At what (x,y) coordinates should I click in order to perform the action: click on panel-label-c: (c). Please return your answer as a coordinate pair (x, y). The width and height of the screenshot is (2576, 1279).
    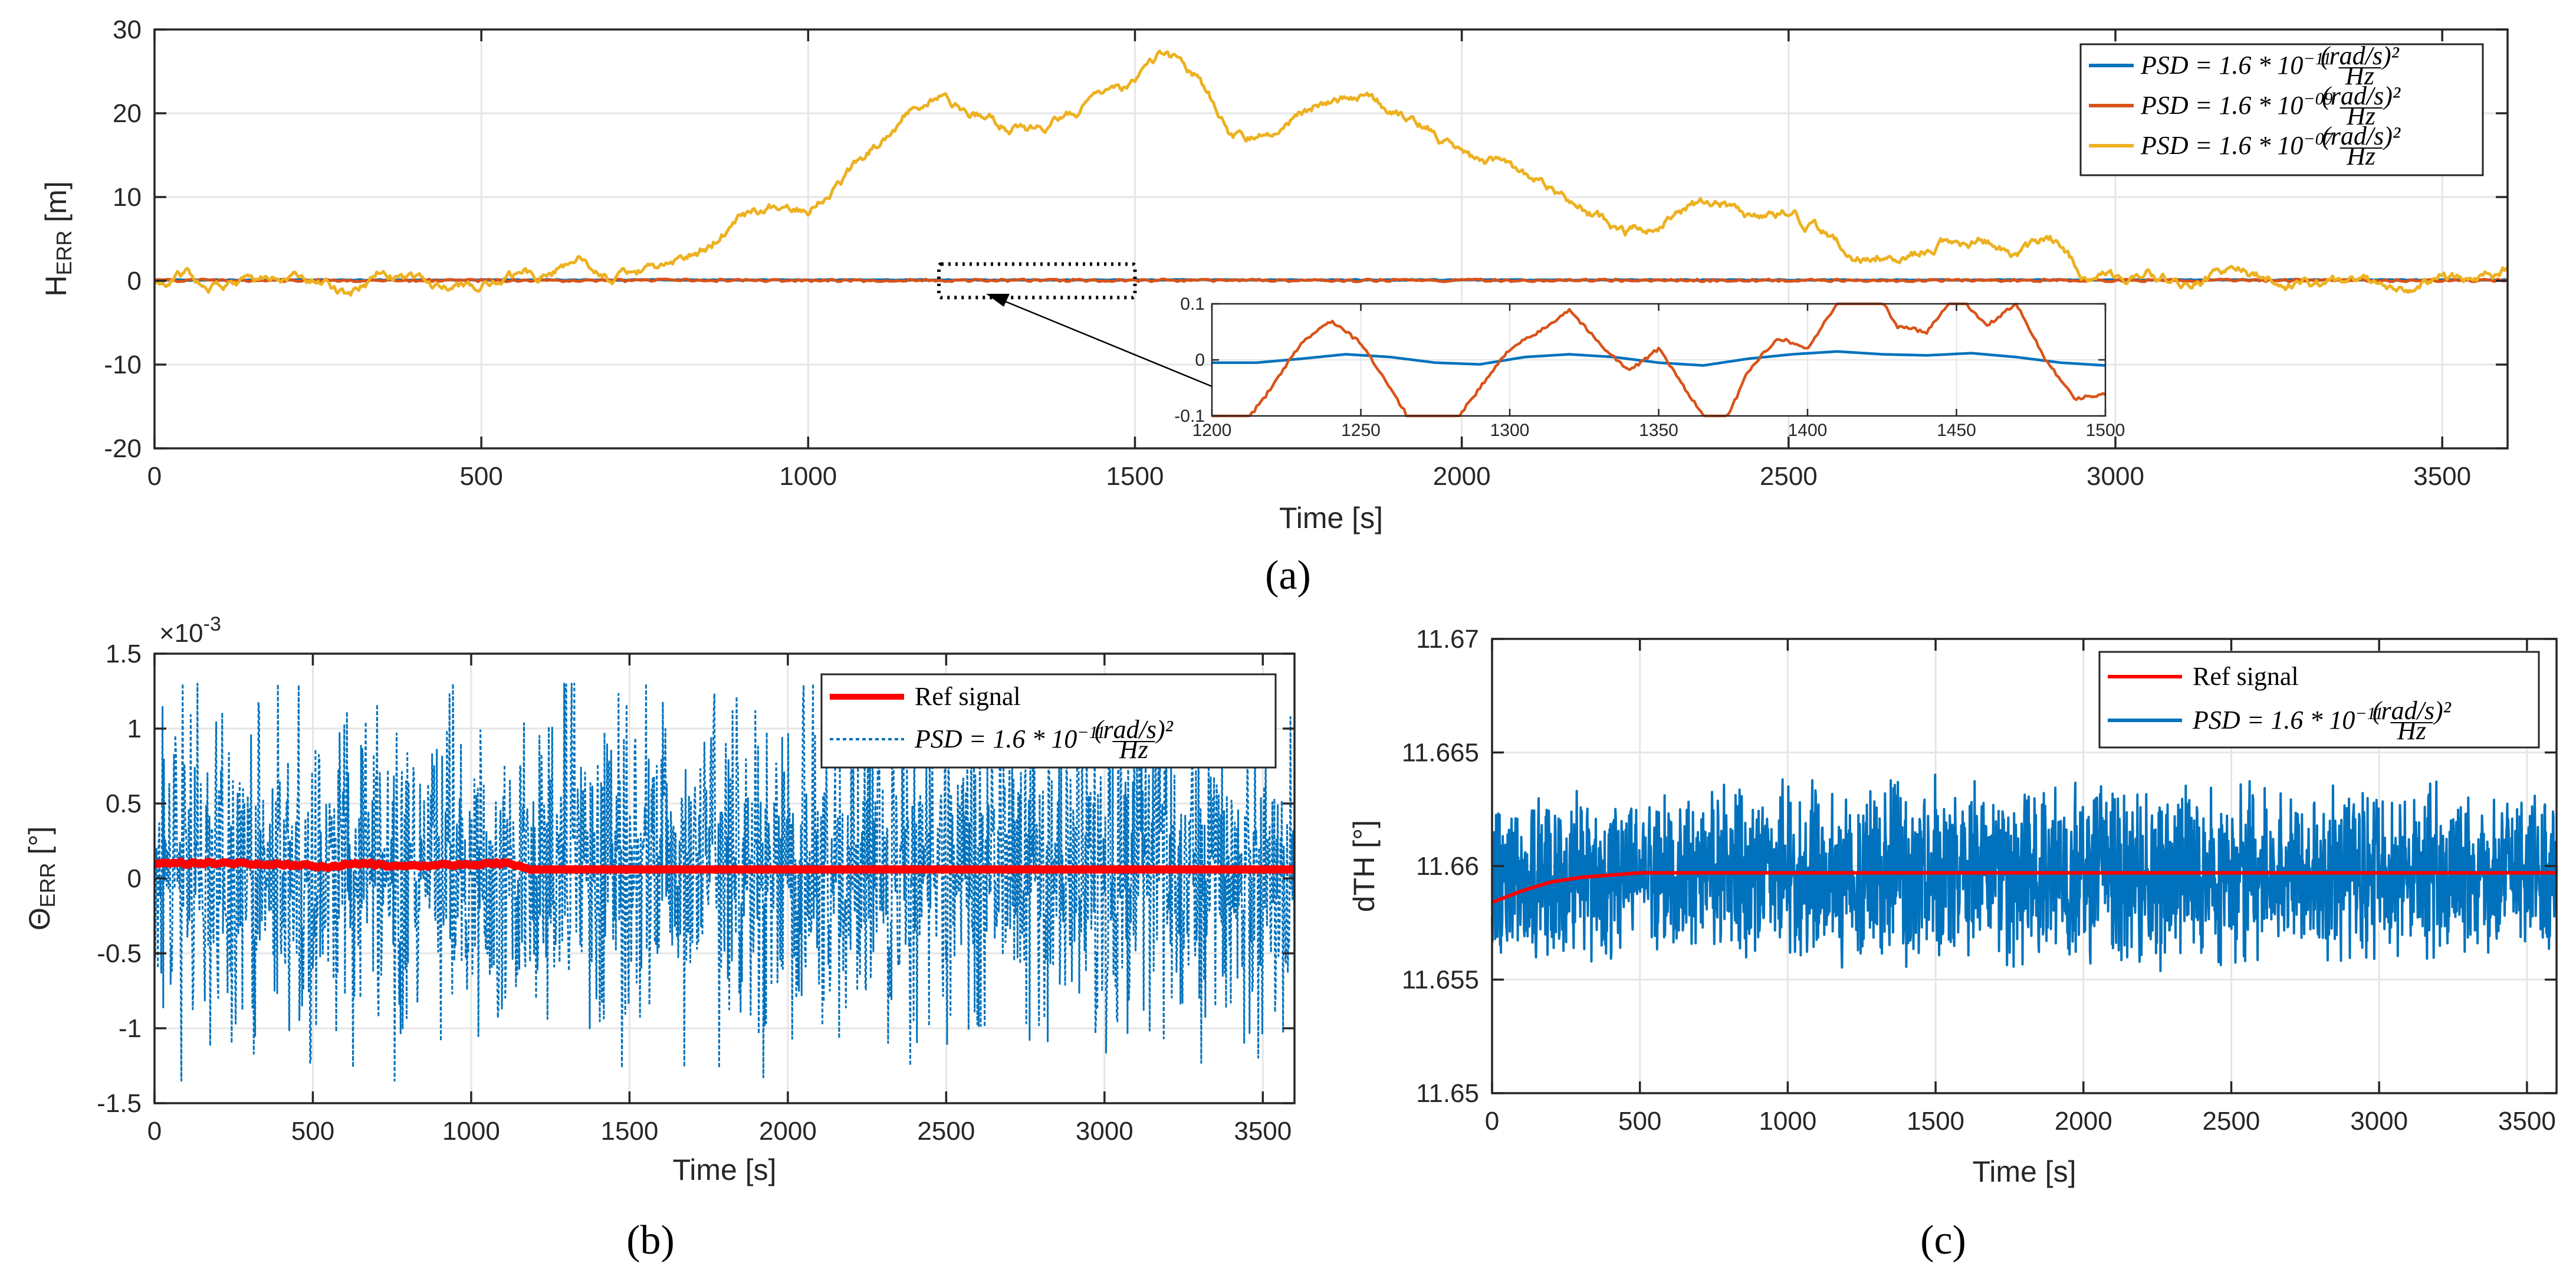
    Looking at the image, I should click on (1943, 1241).